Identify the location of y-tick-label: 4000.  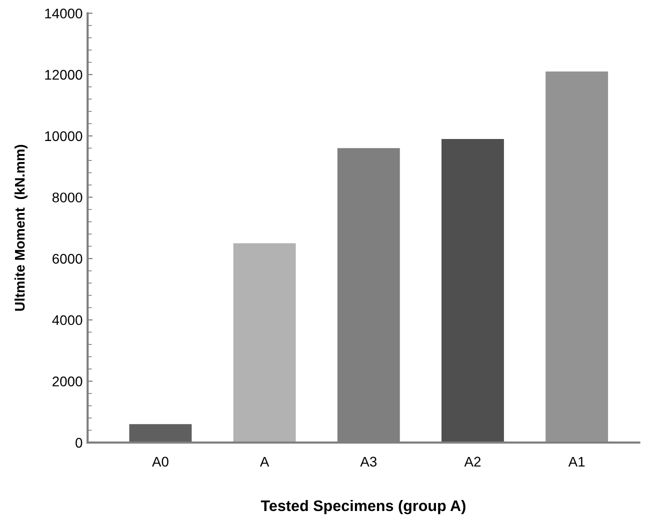
(67, 320).